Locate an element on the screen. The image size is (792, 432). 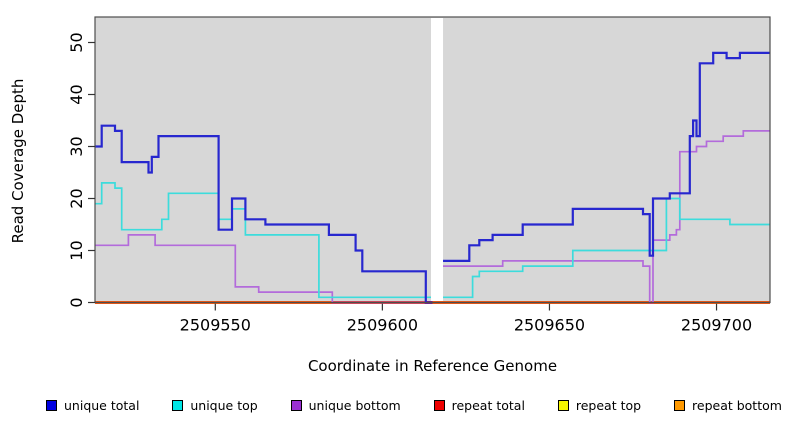
legend-label: repeat total is located at coordinates (488, 405).